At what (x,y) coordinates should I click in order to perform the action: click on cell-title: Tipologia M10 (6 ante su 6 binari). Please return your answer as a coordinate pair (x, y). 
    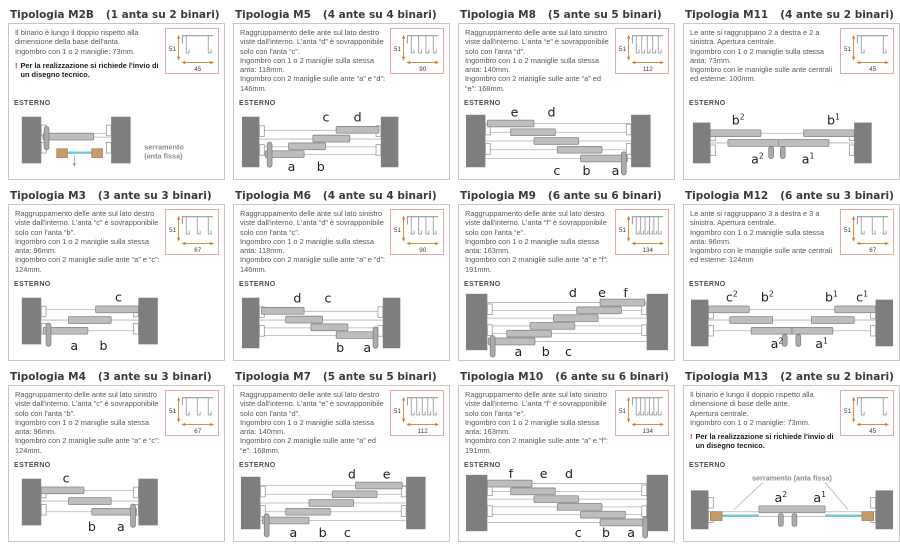
    Looking at the image, I should click on (566, 375).